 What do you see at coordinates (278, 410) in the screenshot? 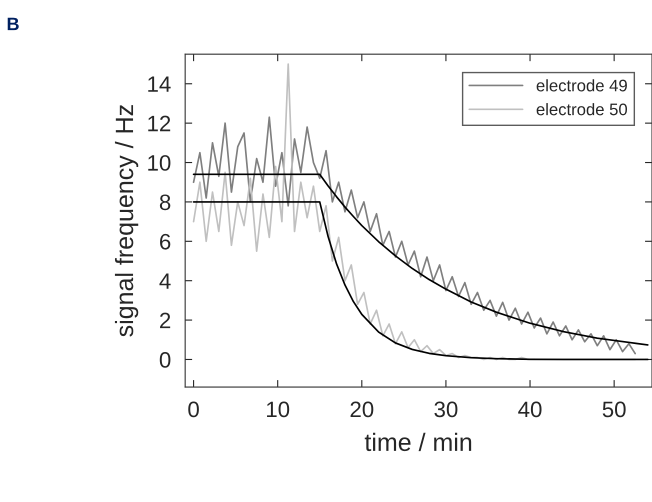
I see `x-tick-label: 10` at bounding box center [278, 410].